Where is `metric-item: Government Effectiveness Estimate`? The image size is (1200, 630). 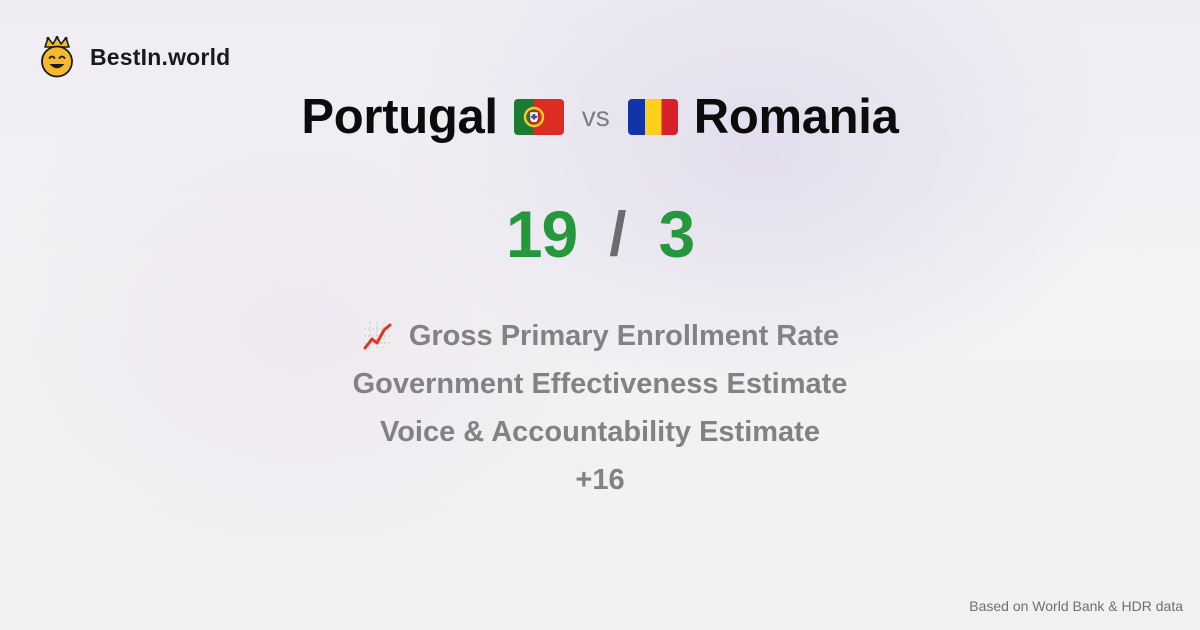
metric-item: Government Effectiveness Estimate is located at coordinates (600, 384).